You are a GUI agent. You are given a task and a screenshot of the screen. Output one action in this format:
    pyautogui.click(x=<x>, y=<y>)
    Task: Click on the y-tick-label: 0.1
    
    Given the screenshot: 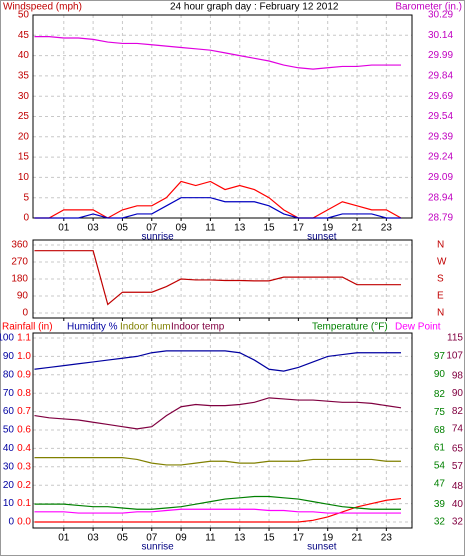 What is the action you would take?
    pyautogui.click(x=24, y=503)
    